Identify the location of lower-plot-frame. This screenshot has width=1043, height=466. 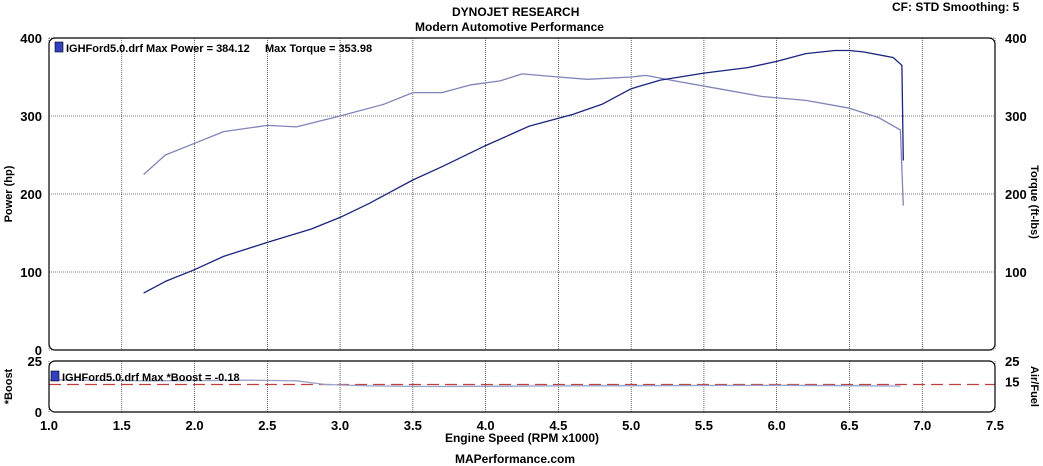
(522, 386).